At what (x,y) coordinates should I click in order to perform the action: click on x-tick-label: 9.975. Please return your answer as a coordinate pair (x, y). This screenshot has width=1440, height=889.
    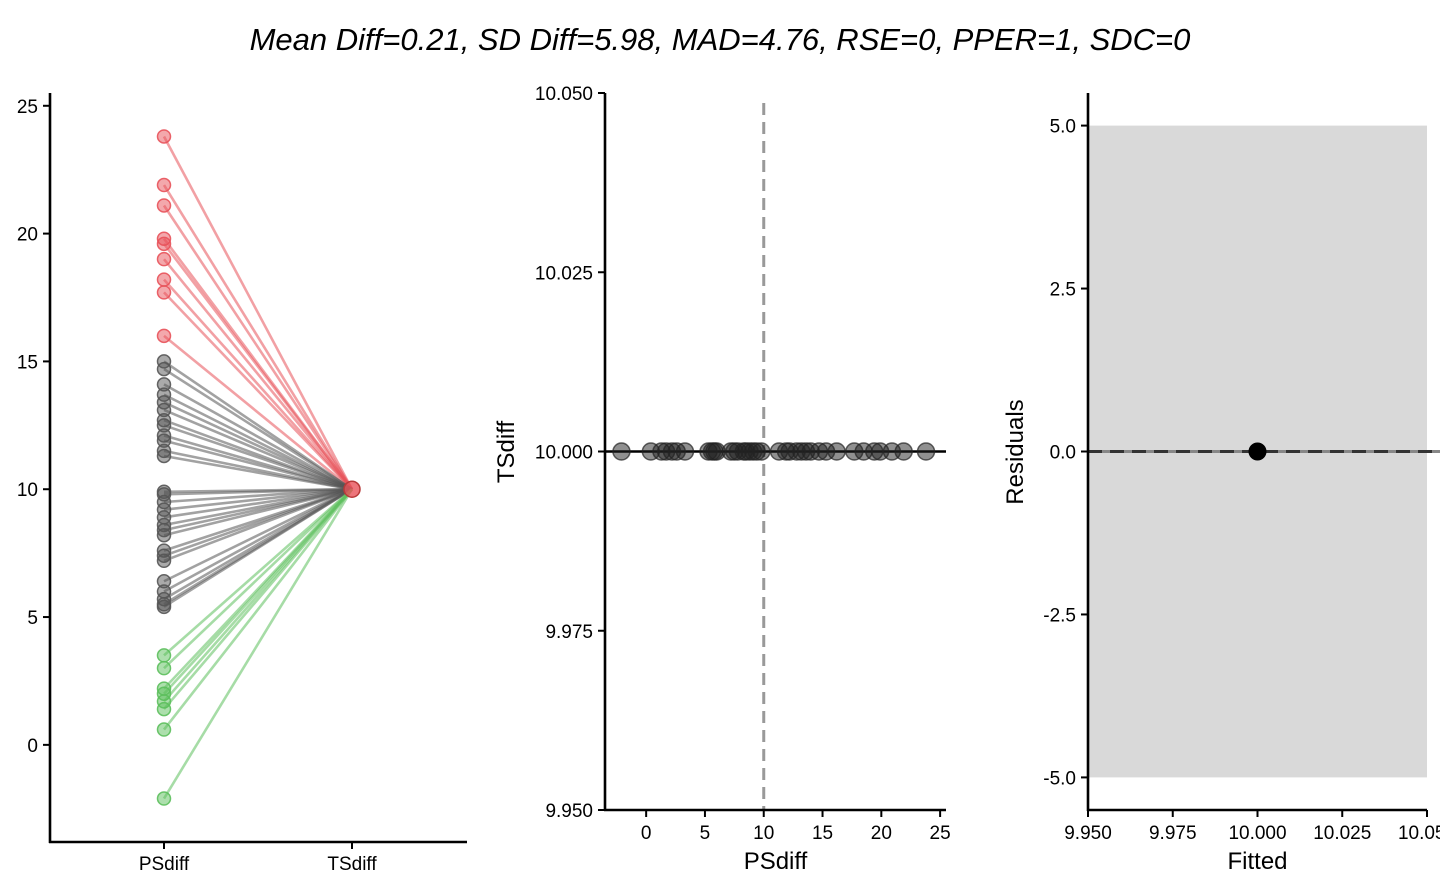
    Looking at the image, I should click on (1173, 833).